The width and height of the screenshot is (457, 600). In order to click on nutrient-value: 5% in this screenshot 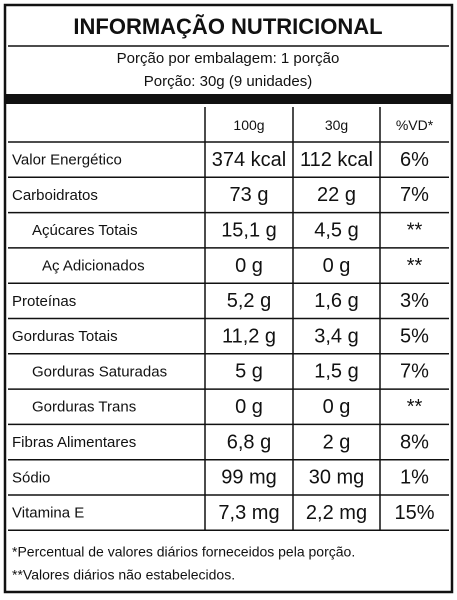, I will do `click(414, 336)`.